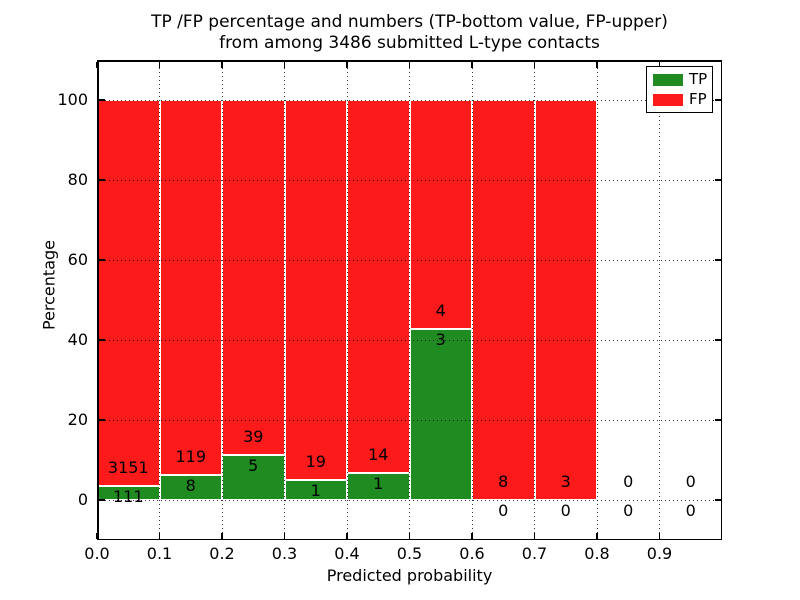 This screenshot has height=600, width=800. I want to click on fp-count-label: 4, so click(440, 310).